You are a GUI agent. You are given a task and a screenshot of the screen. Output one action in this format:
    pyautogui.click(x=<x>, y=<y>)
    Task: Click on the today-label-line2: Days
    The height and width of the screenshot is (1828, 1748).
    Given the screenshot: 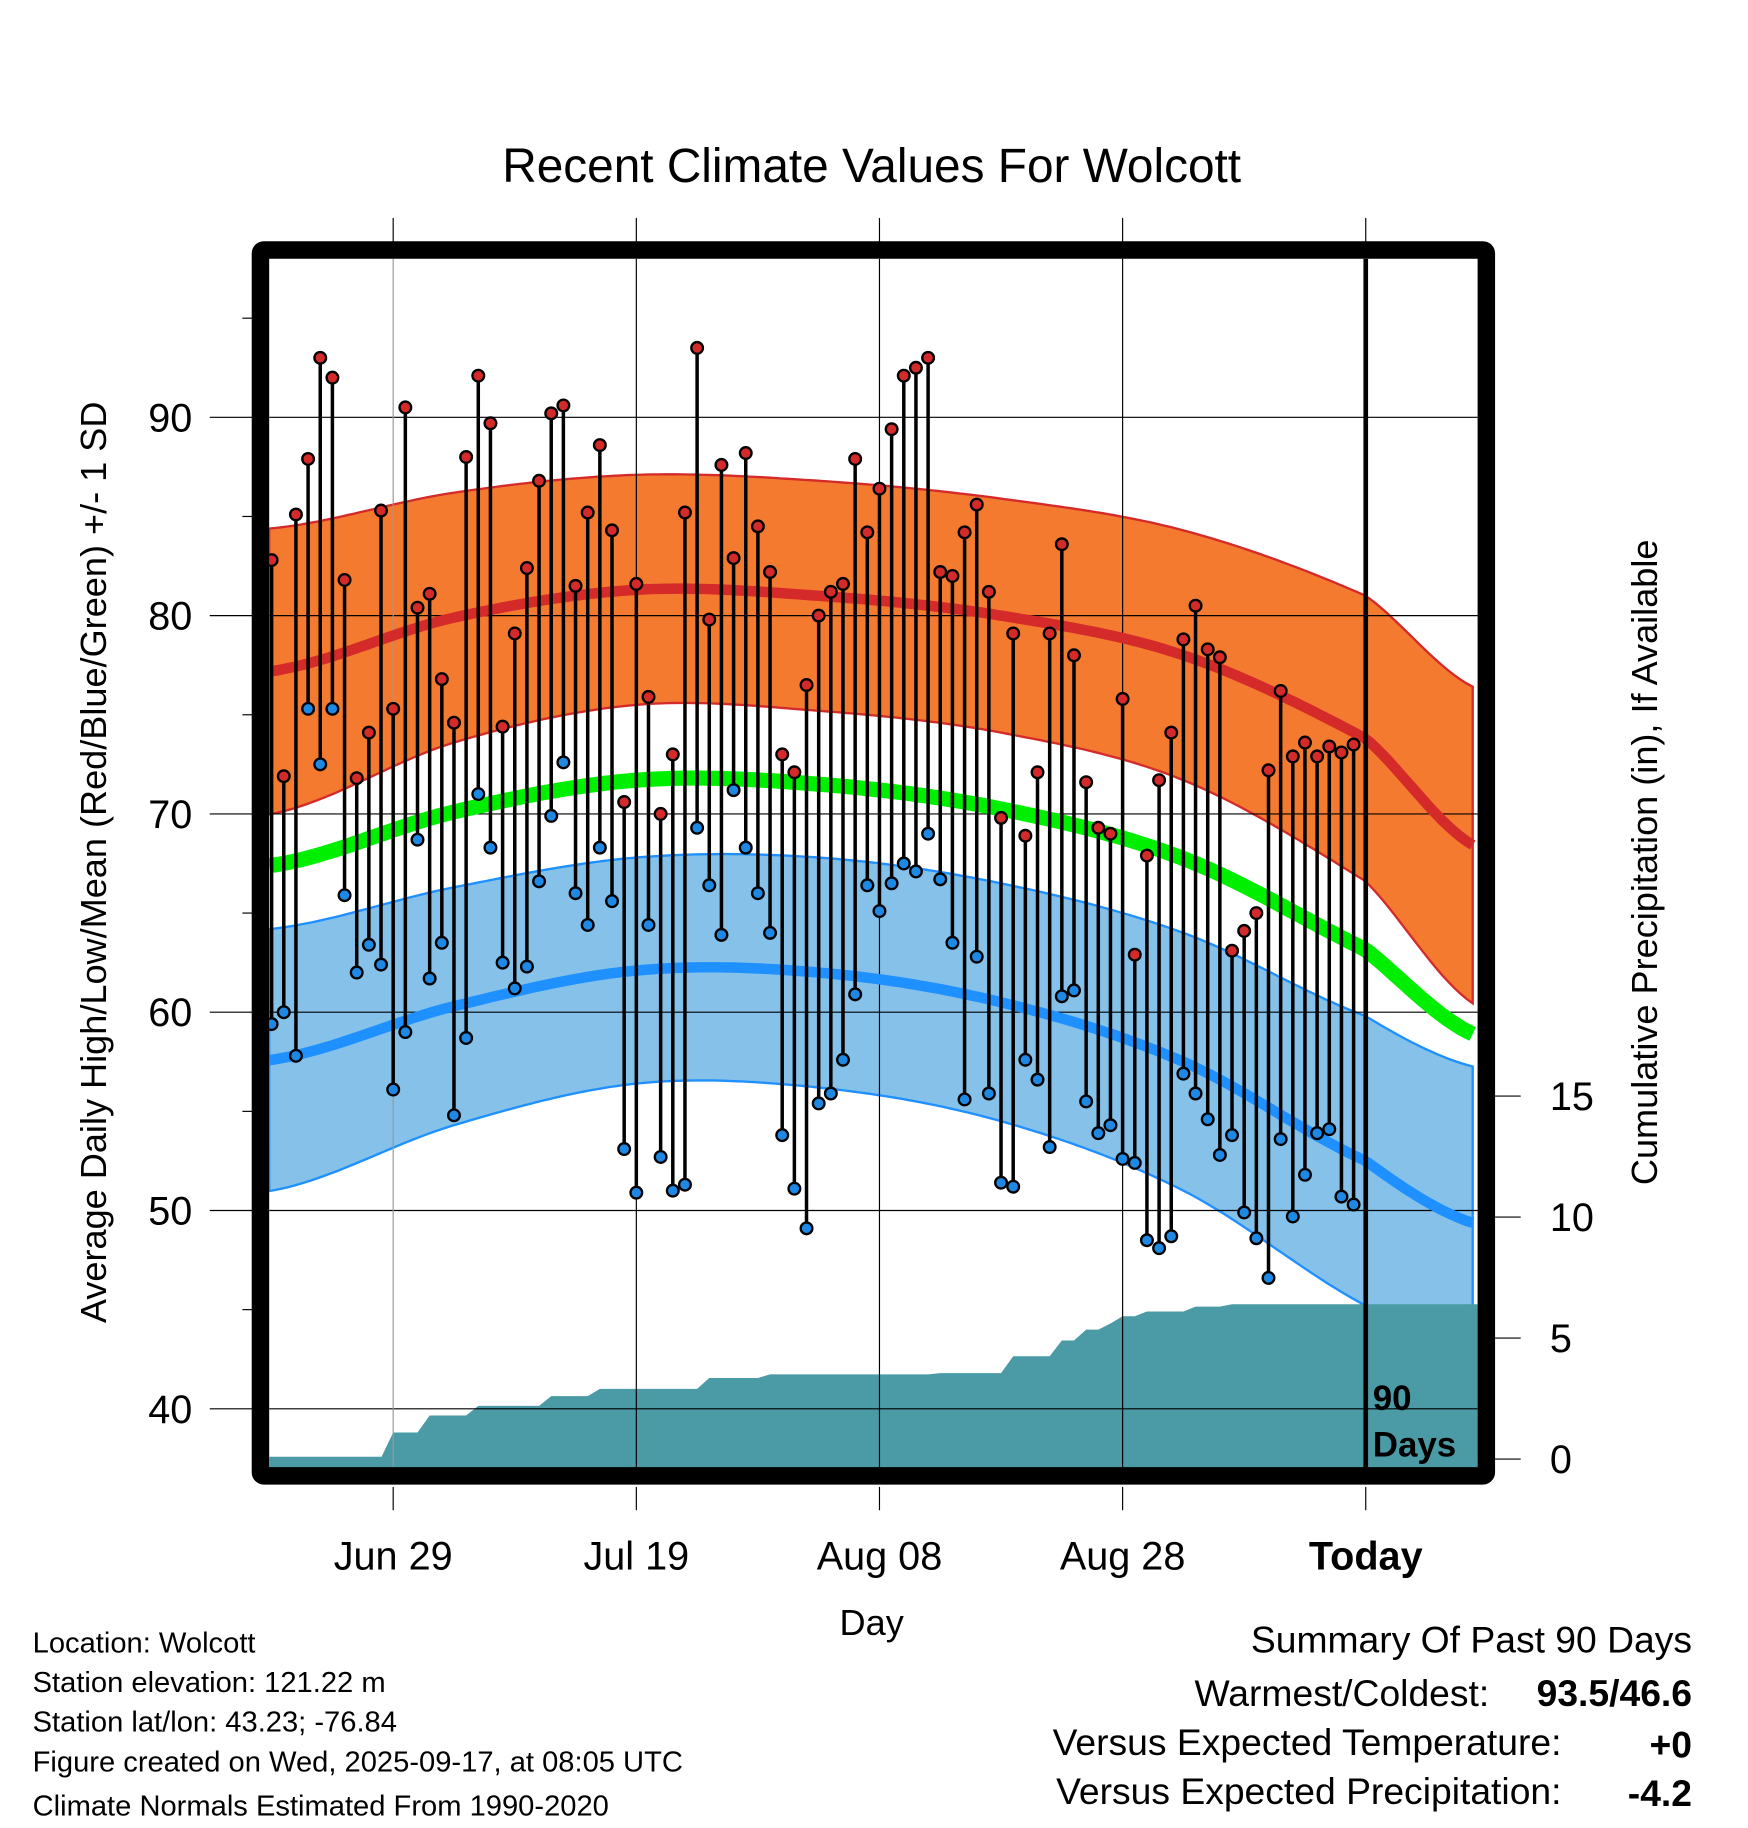 What is the action you would take?
    pyautogui.click(x=1415, y=1445)
    